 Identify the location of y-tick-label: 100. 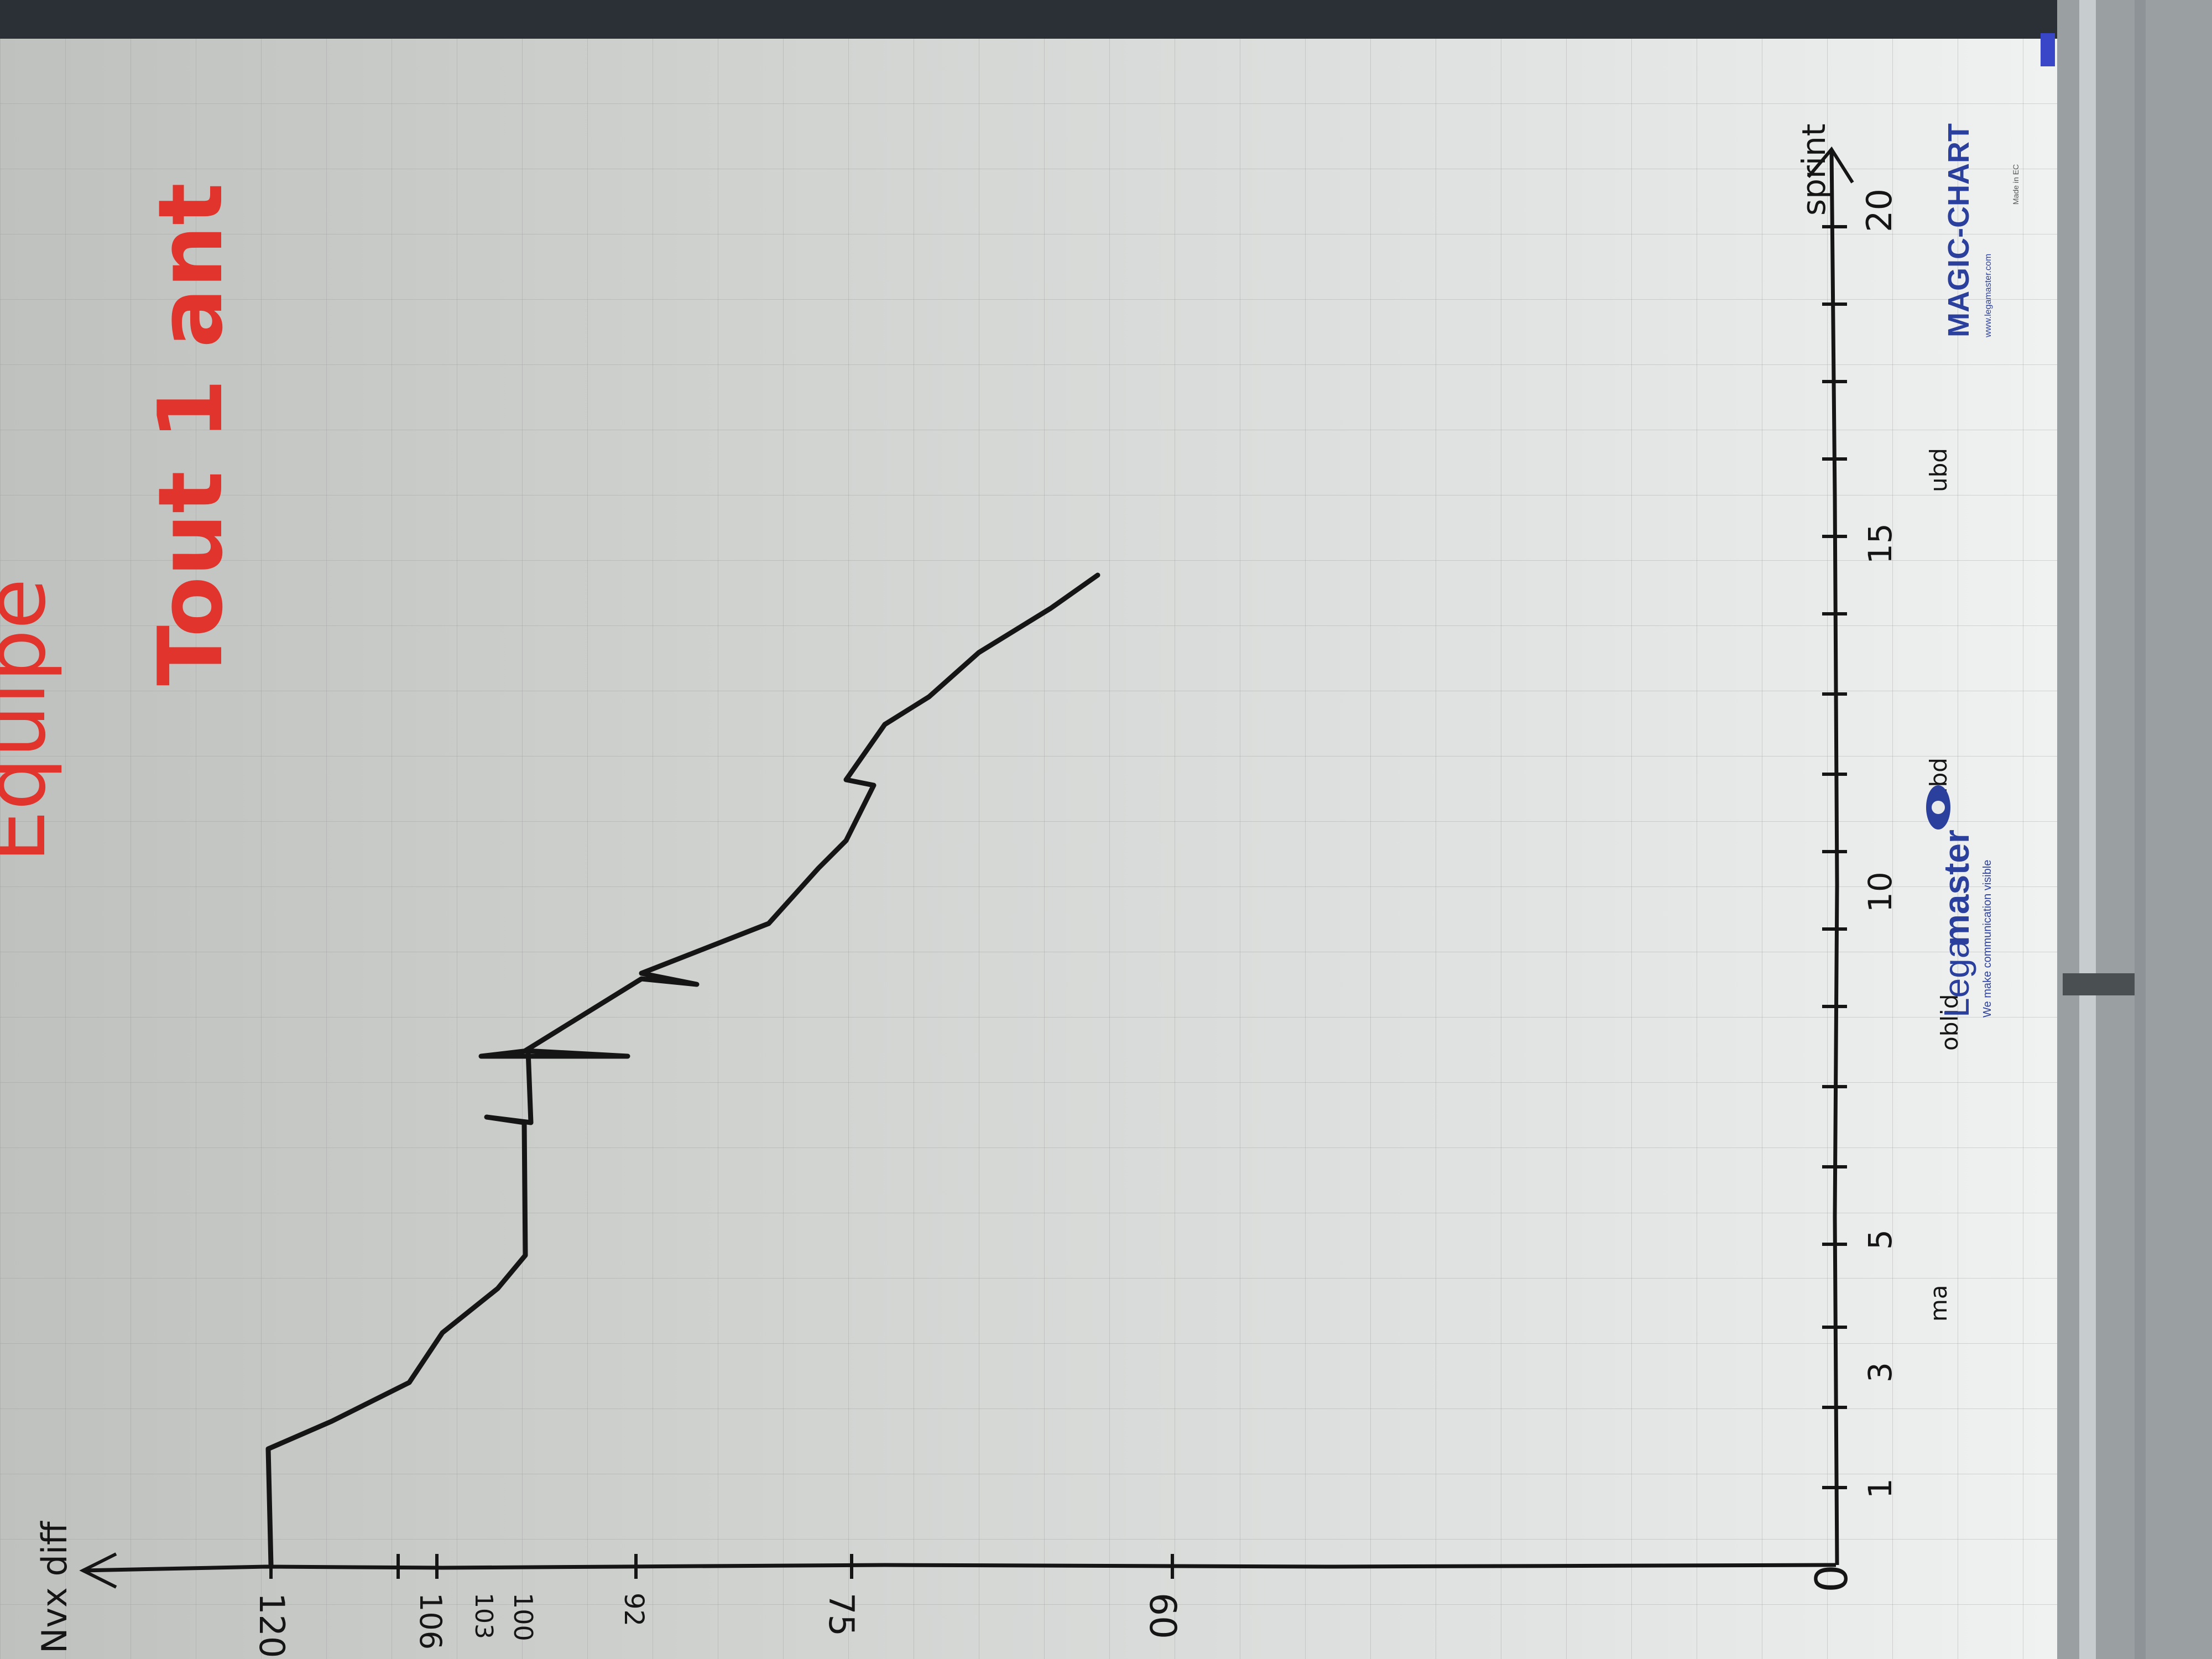
(523, 1617).